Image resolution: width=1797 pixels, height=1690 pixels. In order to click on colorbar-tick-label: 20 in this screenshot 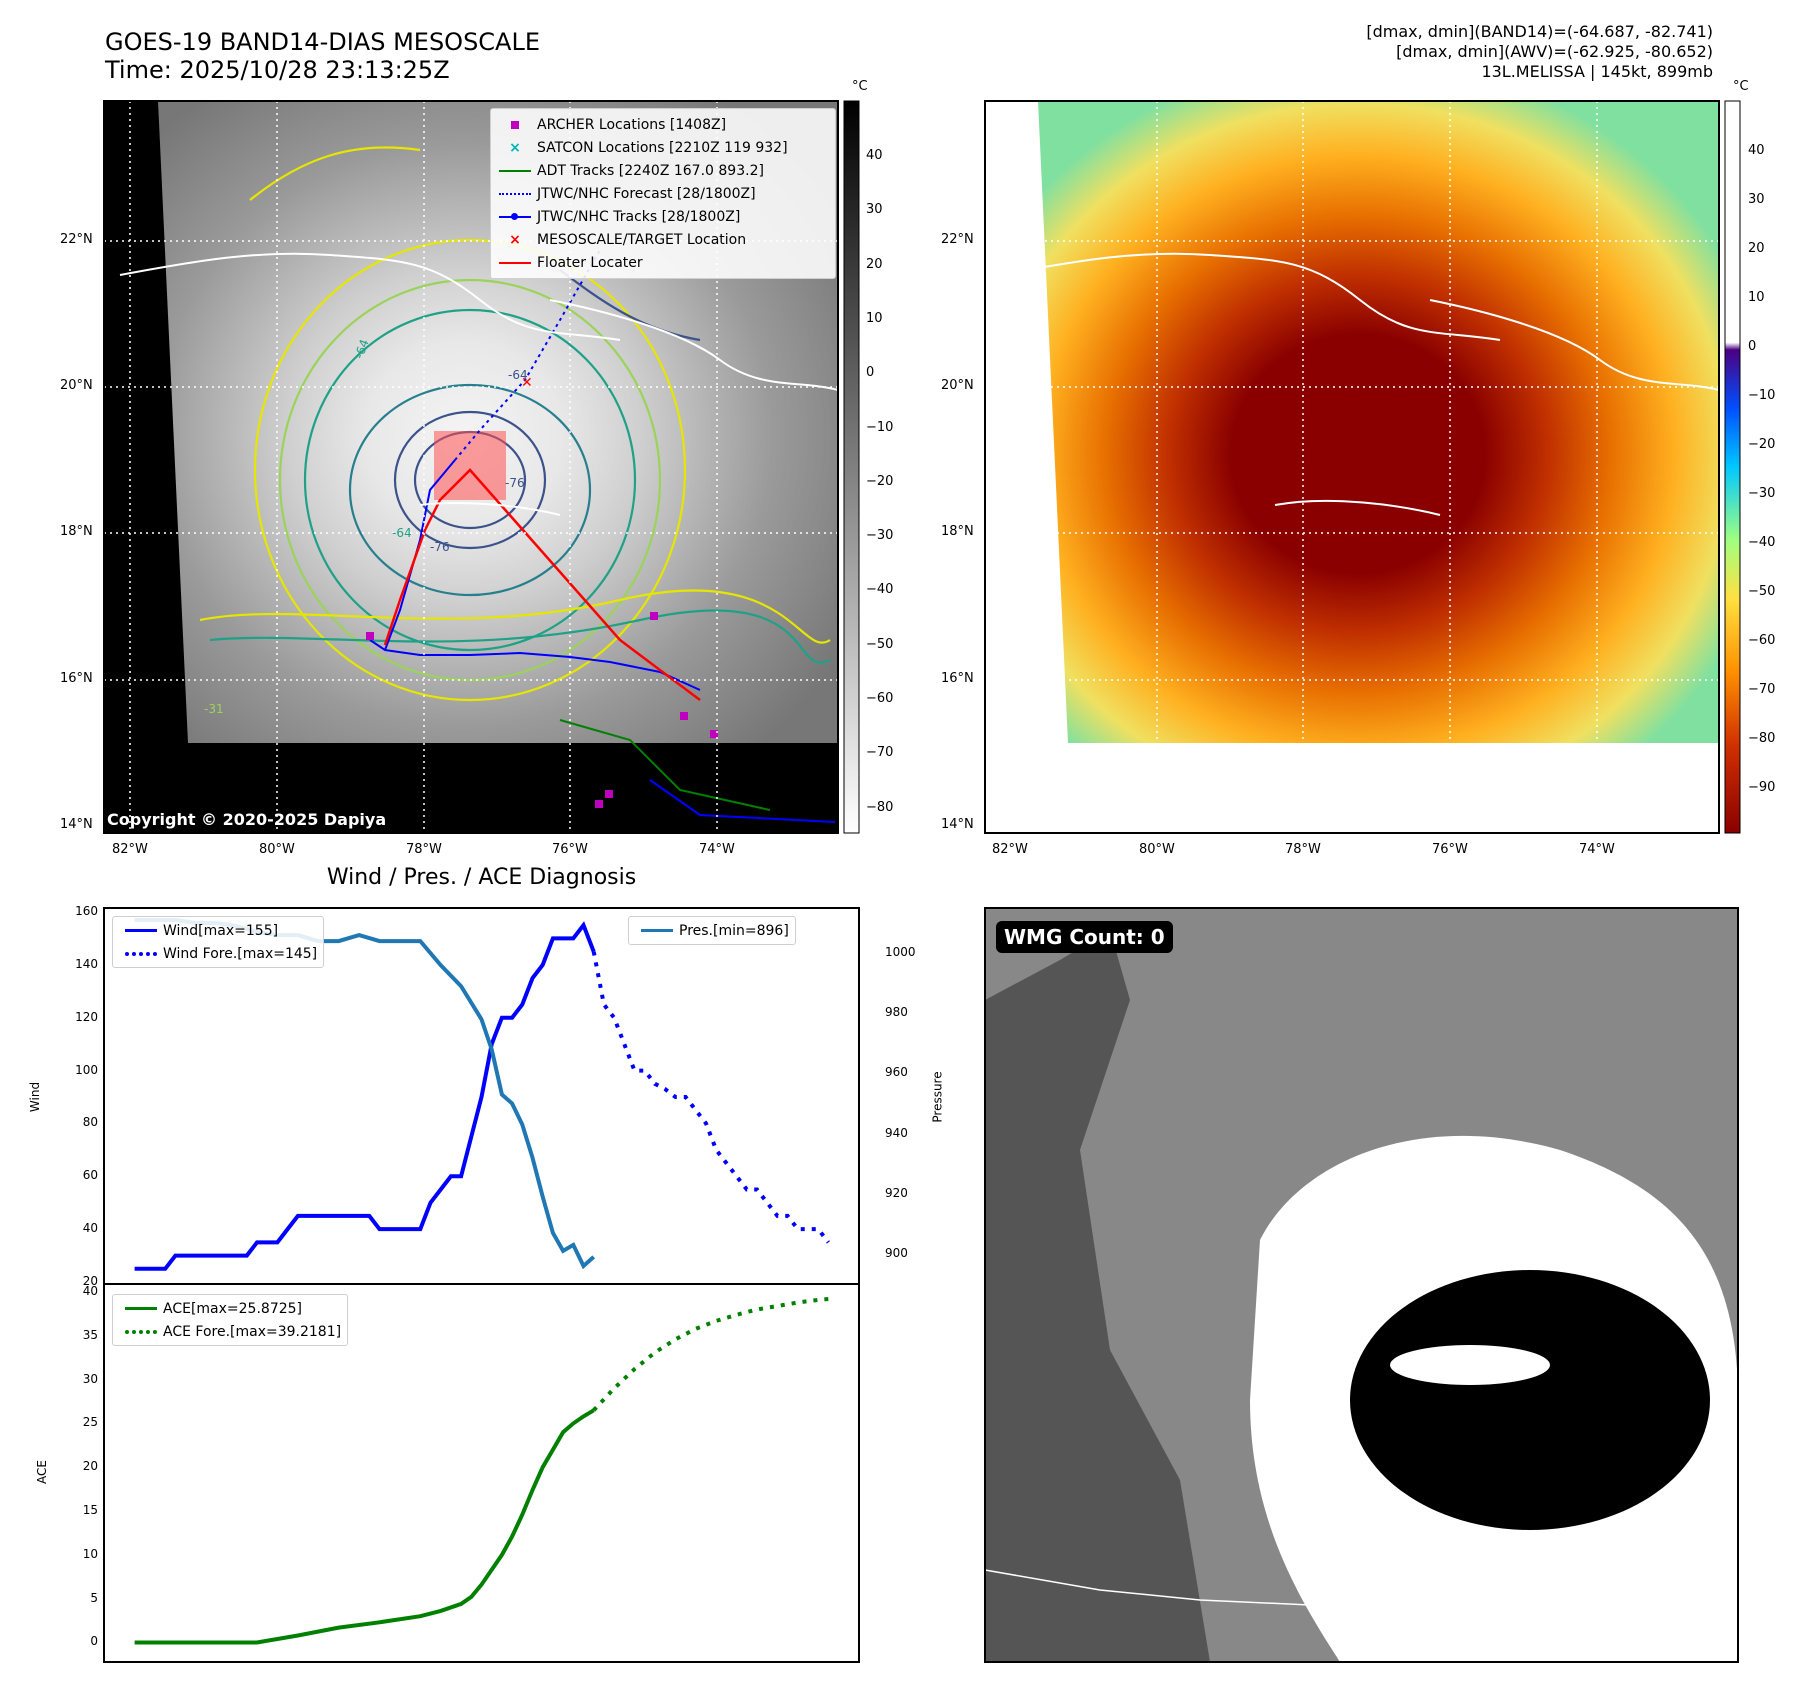, I will do `click(874, 264)`.